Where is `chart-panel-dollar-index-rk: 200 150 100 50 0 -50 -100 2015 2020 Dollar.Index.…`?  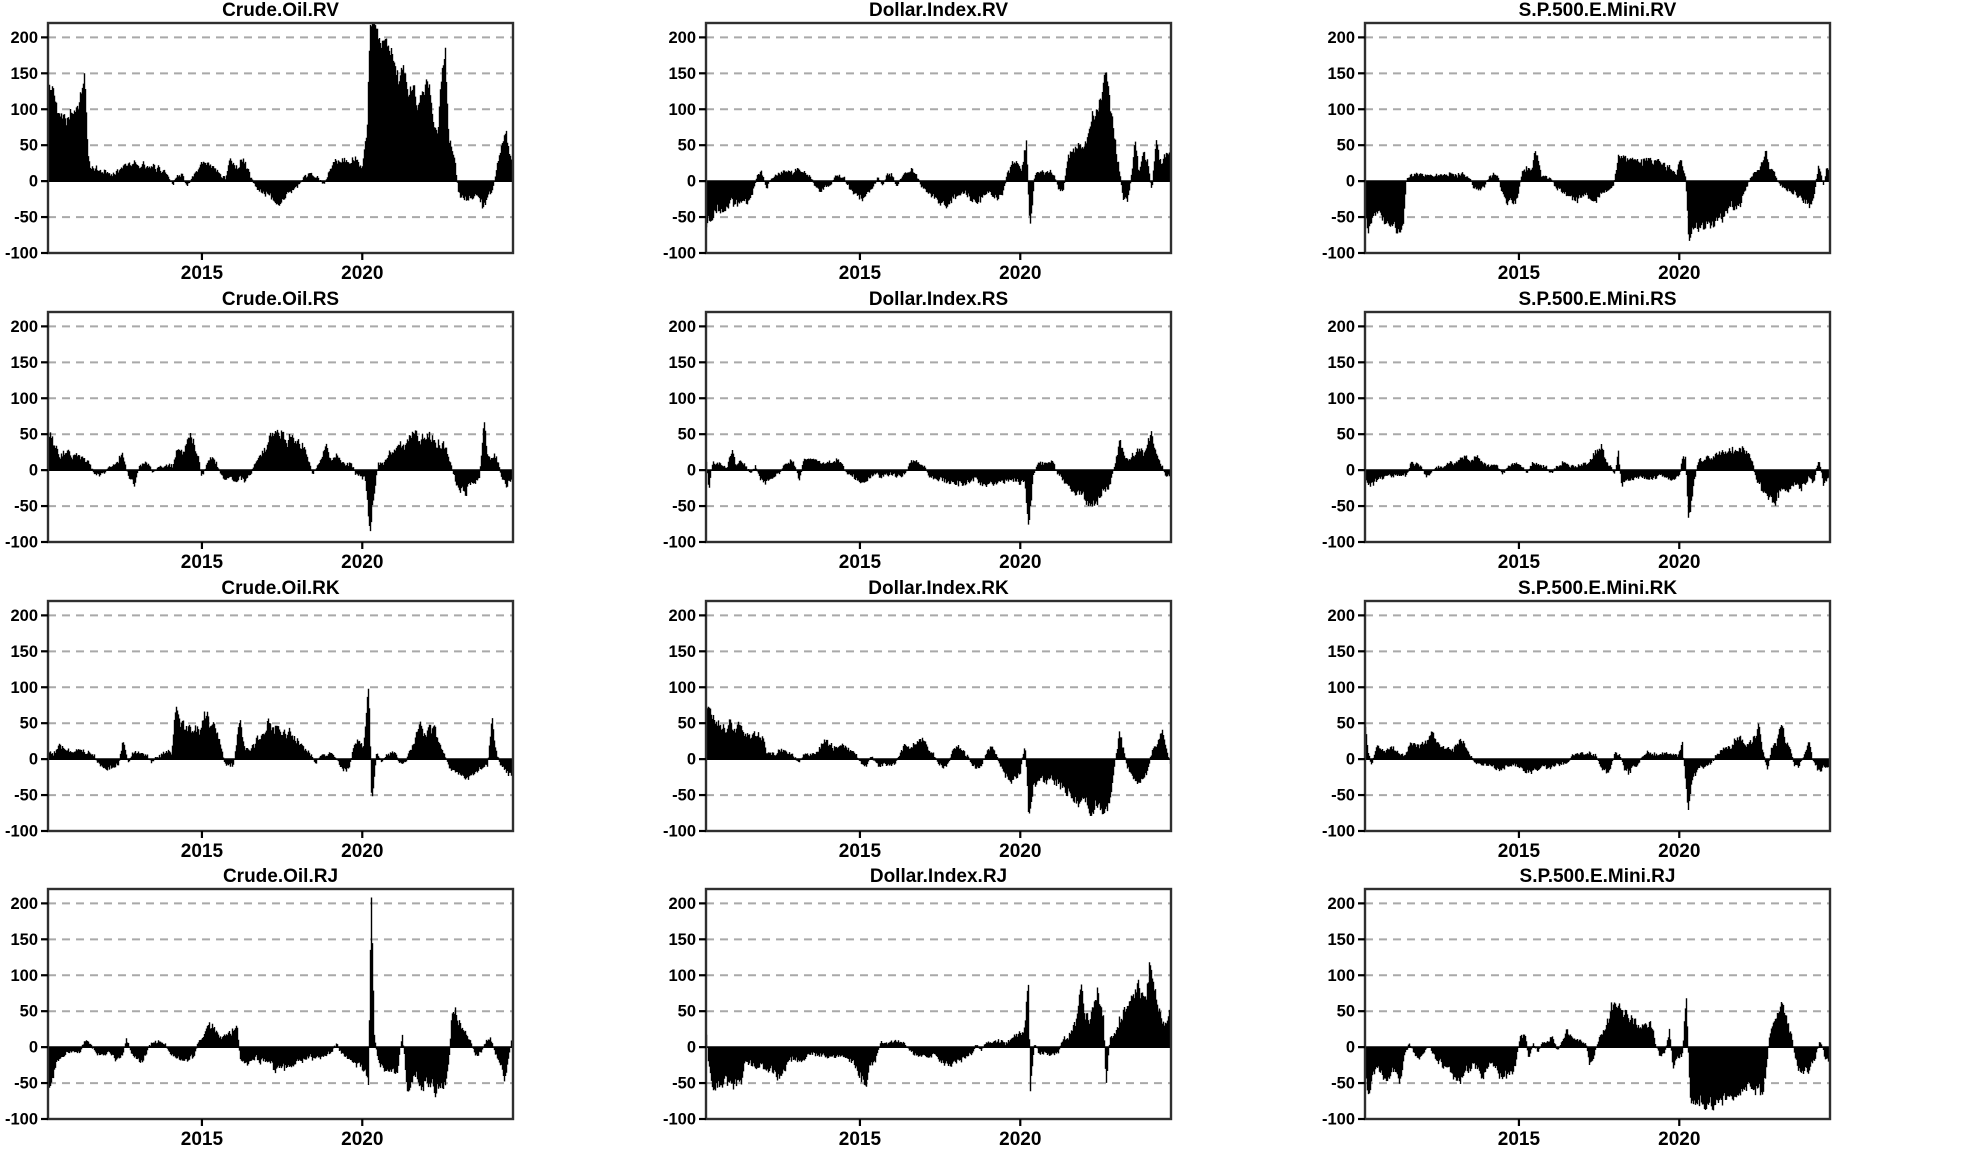 chart-panel-dollar-index-rk: 200 150 100 50 0 -50 -100 2015 2020 Dollar.Index.… is located at coordinates (987, 722).